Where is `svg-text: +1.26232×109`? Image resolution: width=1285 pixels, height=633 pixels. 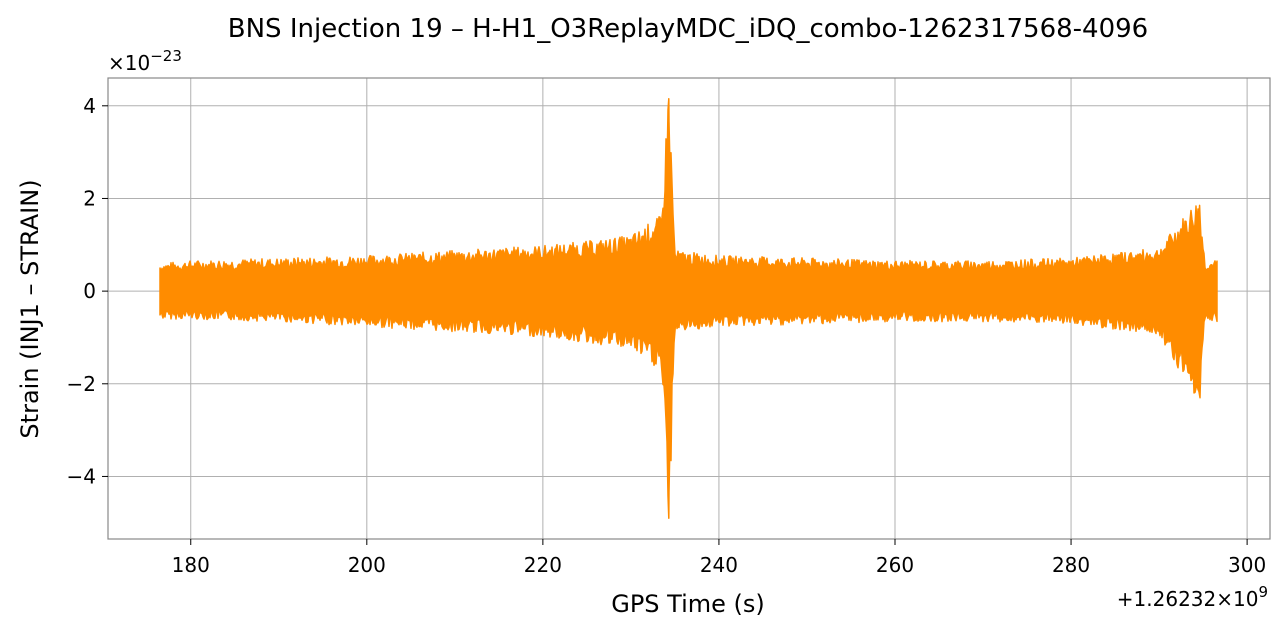 svg-text: +1.26232×109 is located at coordinates (1192, 597).